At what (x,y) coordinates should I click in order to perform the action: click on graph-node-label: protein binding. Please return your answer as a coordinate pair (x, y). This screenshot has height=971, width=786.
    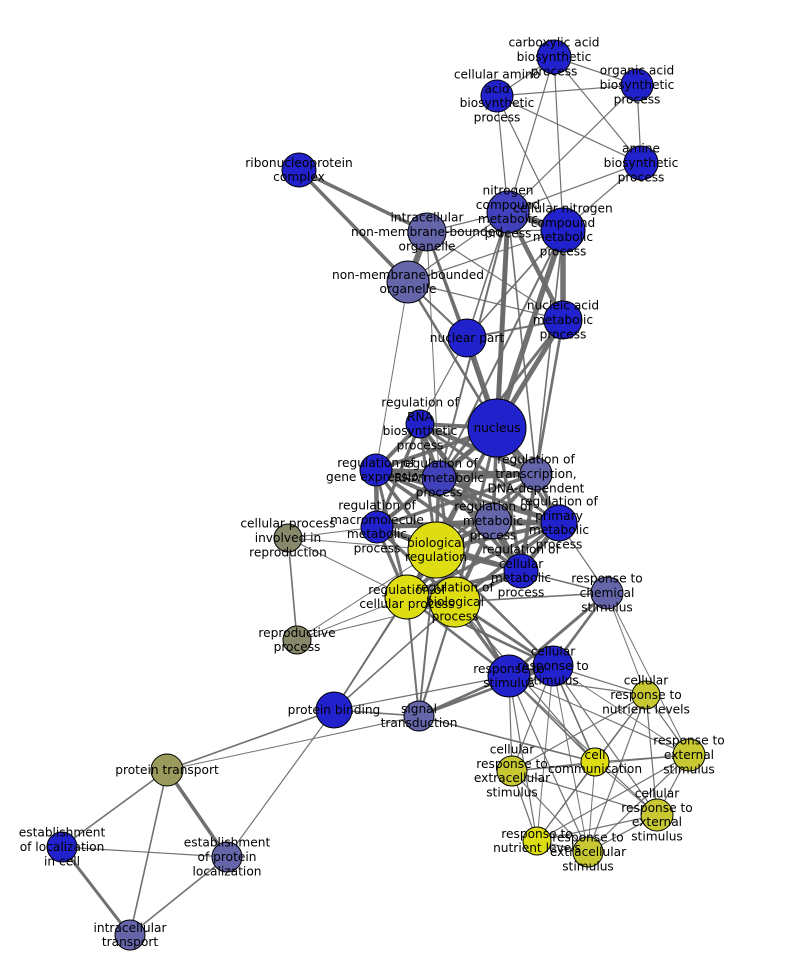
    Looking at the image, I should click on (334, 710).